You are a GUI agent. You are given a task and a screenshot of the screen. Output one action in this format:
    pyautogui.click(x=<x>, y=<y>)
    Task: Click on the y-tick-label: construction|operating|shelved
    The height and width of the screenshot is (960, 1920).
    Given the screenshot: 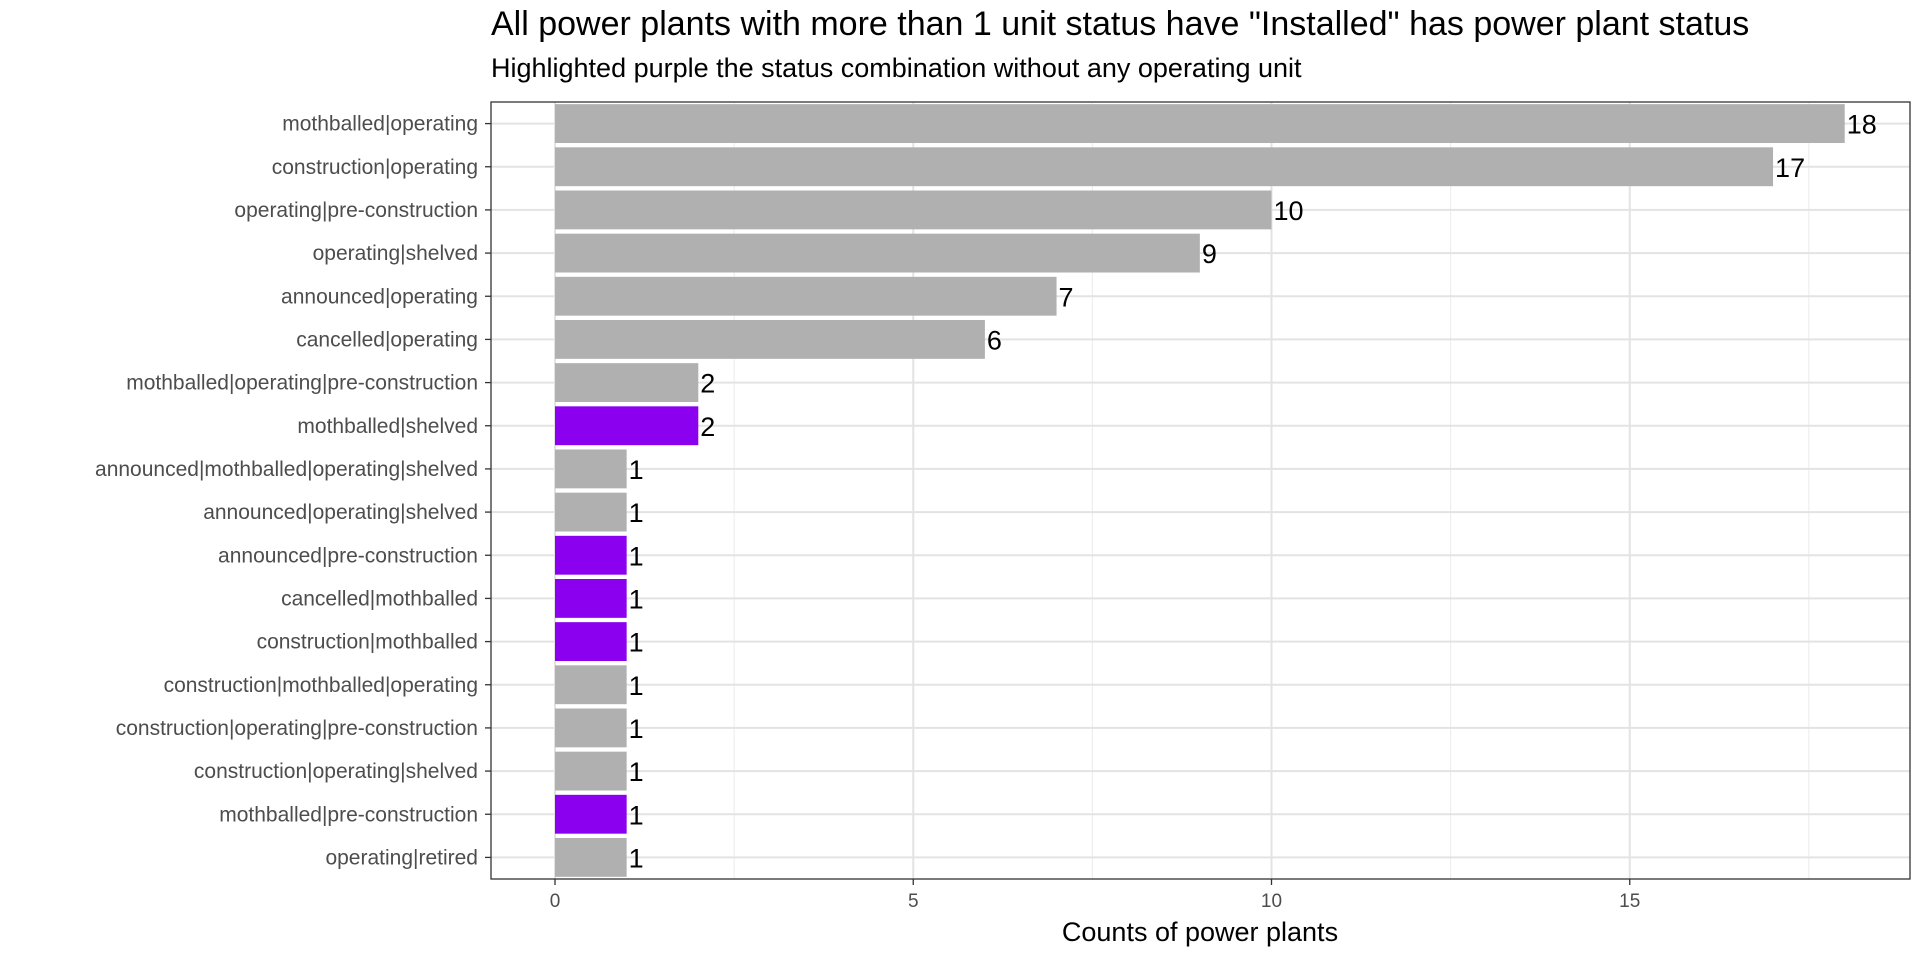 What is the action you would take?
    pyautogui.click(x=336, y=771)
    